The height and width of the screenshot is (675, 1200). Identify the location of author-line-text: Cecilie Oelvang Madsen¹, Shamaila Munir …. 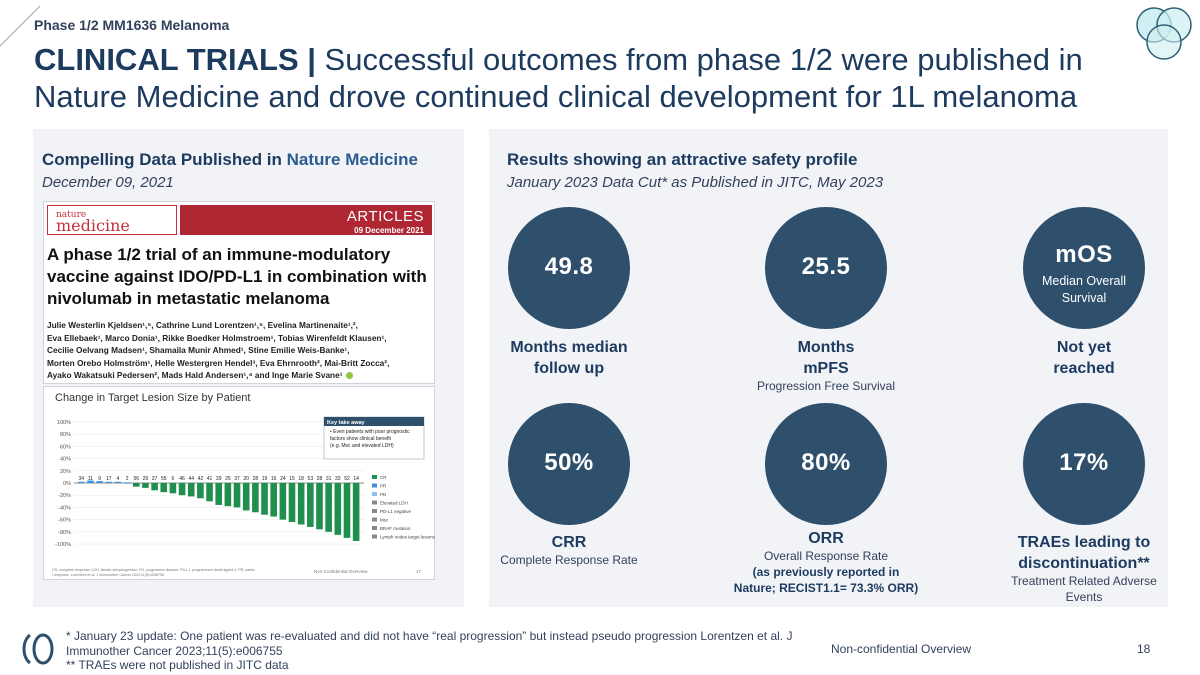
(198, 350).